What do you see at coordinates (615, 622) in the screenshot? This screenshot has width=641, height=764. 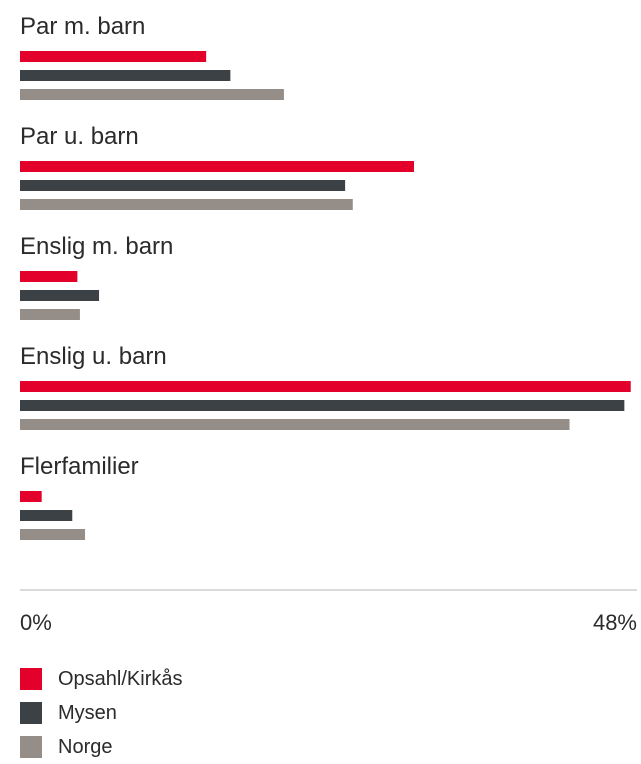 I see `x-tick-label-max: 48%` at bounding box center [615, 622].